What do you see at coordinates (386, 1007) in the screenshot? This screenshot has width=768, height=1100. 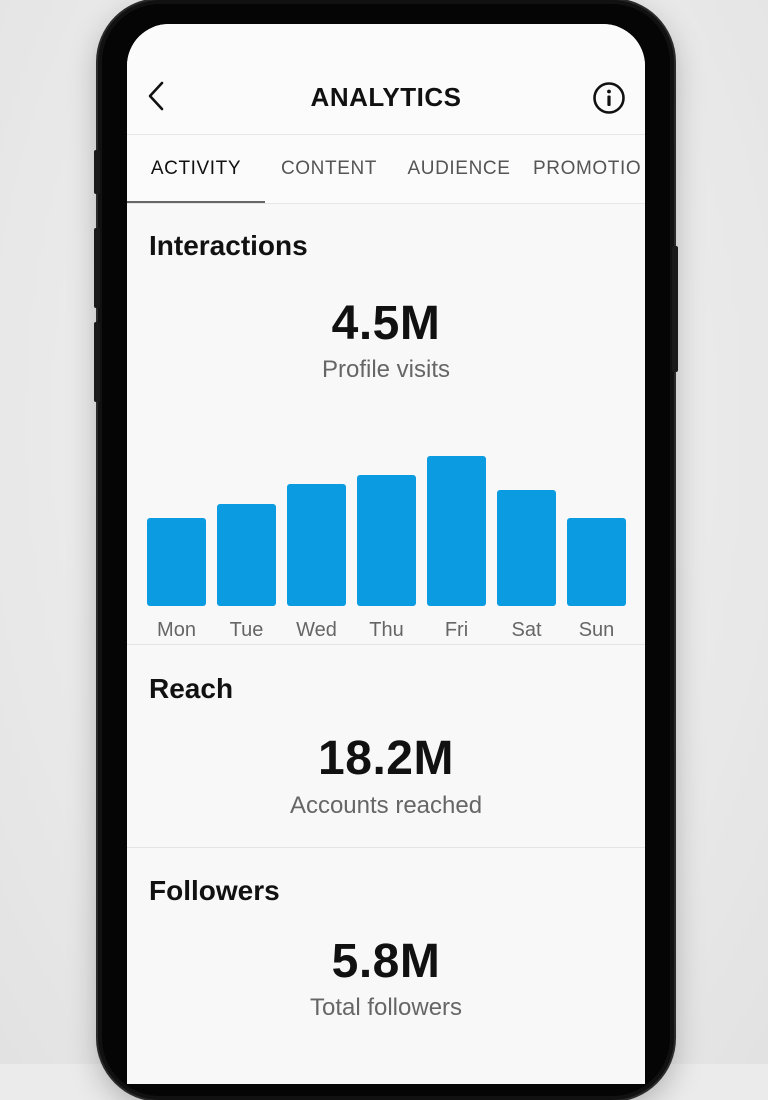 I see `followers-label: Total followers` at bounding box center [386, 1007].